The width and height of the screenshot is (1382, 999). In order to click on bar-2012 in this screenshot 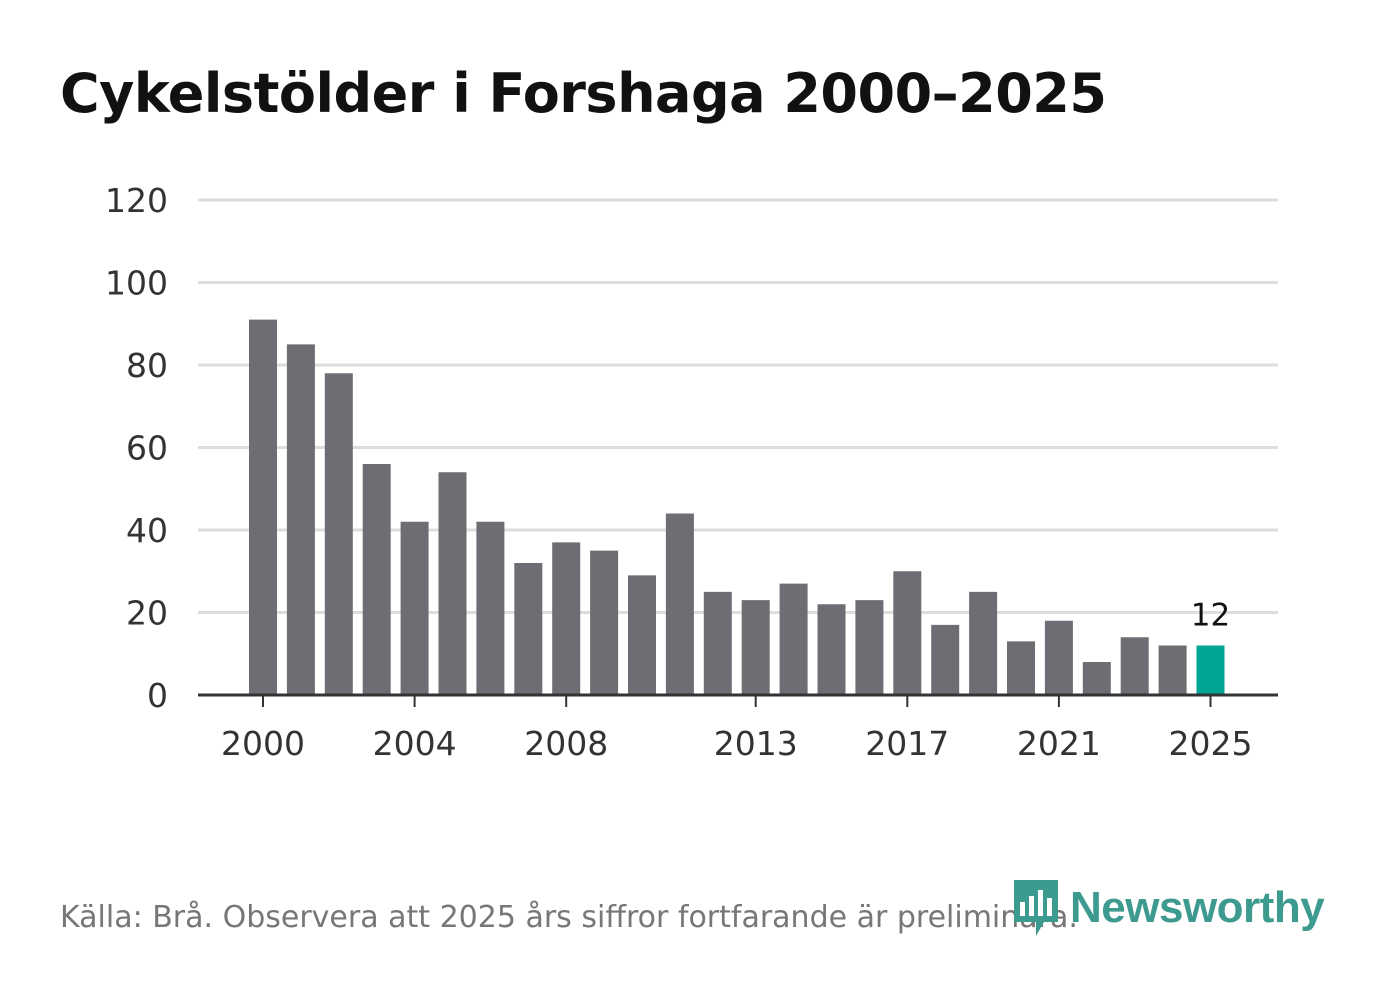, I will do `click(717, 643)`.